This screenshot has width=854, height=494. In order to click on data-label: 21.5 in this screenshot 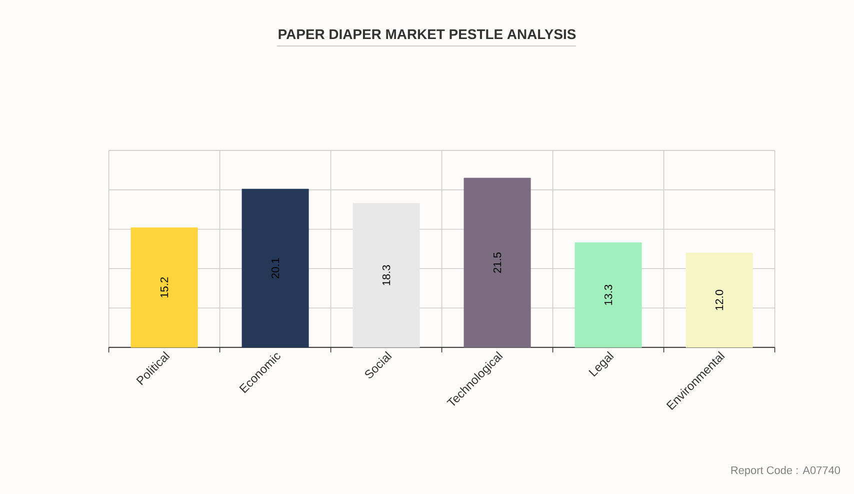, I will do `click(497, 262)`.